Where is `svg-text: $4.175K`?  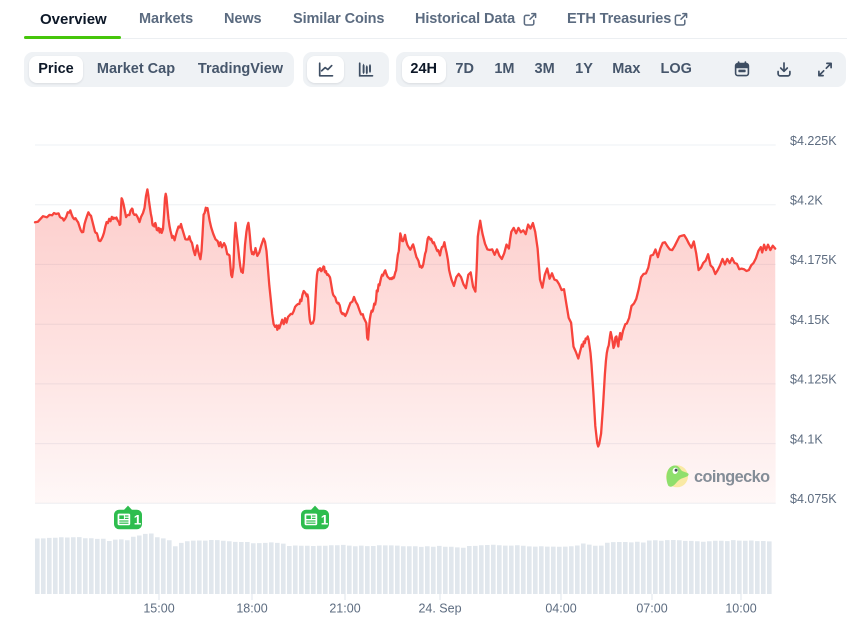 svg-text: $4.175K is located at coordinates (813, 260).